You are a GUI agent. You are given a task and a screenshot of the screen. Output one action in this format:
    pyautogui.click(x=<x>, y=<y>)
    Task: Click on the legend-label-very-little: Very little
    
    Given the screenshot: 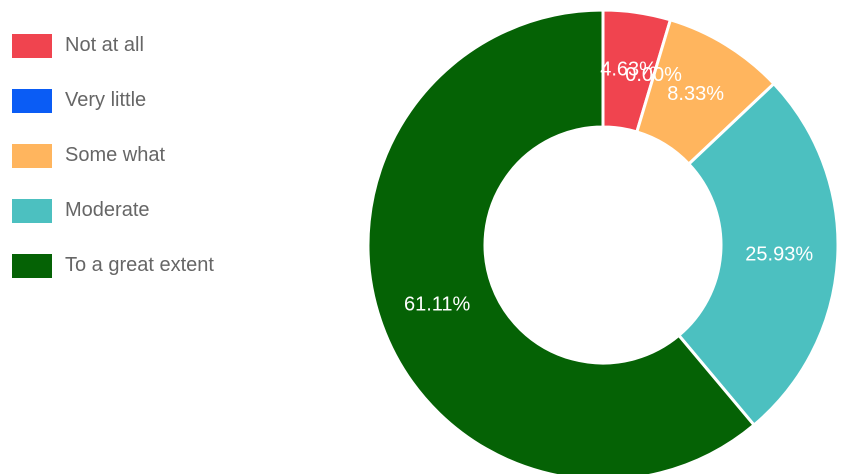 What is the action you would take?
    pyautogui.click(x=106, y=100)
    